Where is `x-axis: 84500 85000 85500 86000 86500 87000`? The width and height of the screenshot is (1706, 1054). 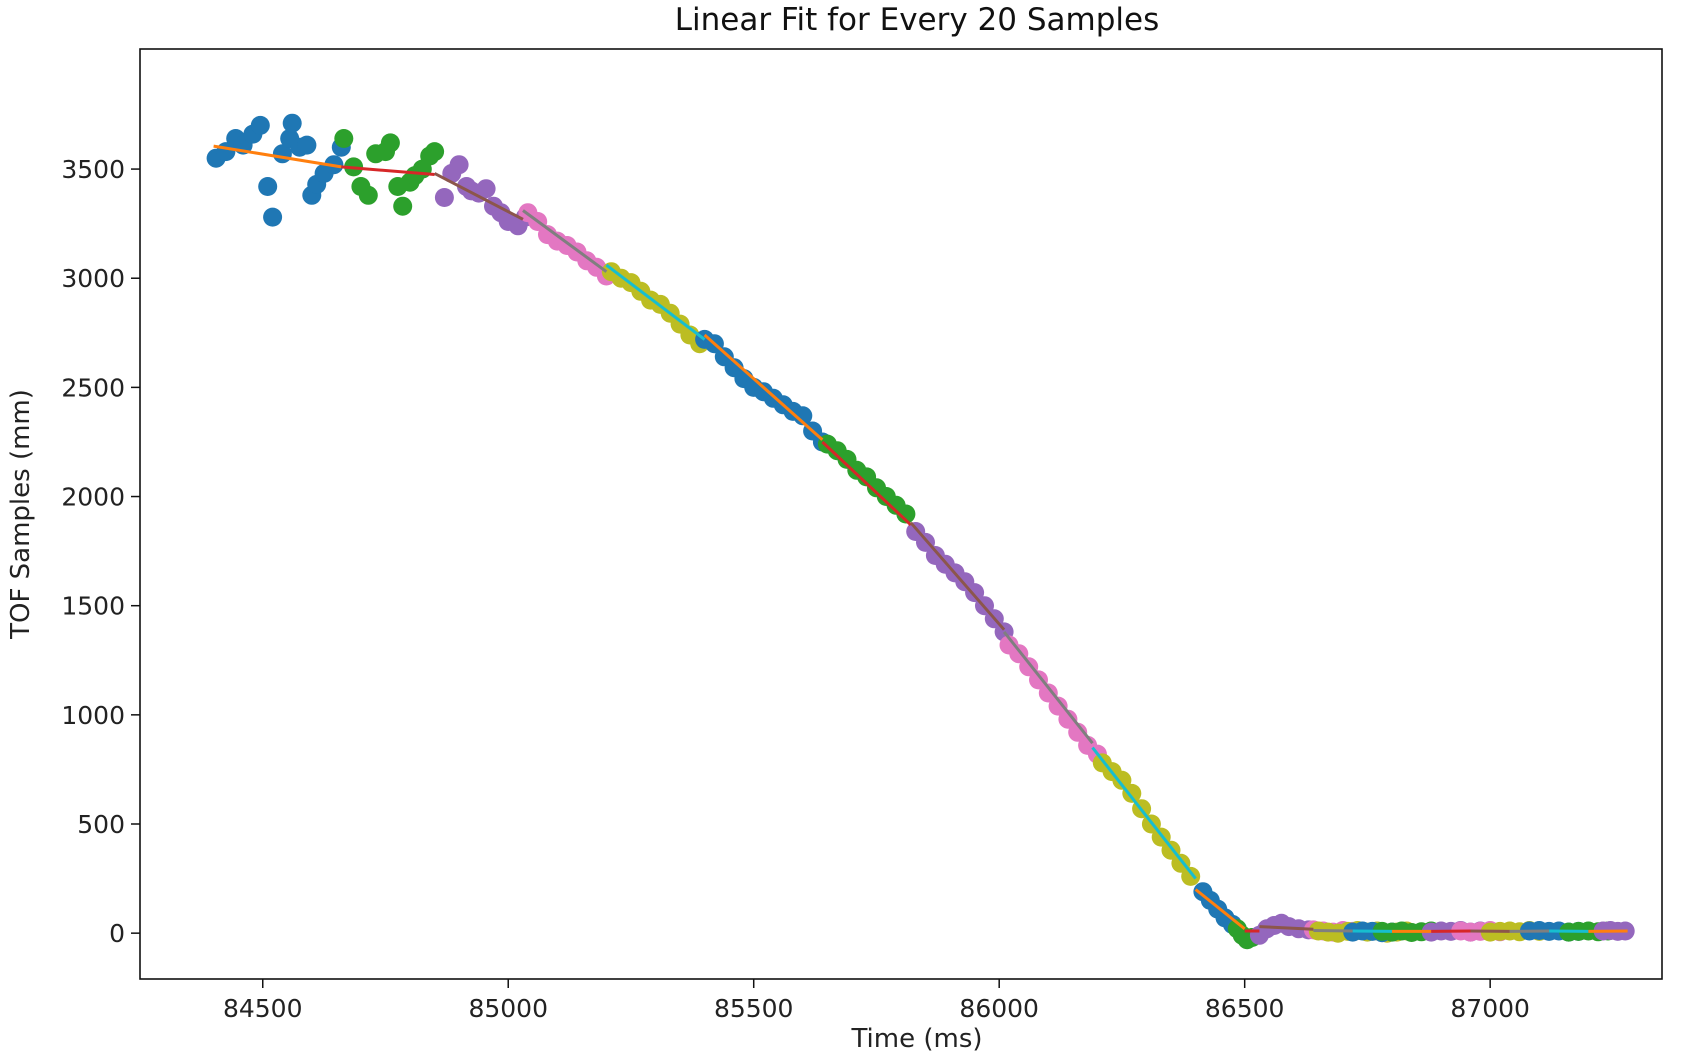
x-axis: 84500 85000 85500 86000 86500 87000 is located at coordinates (876, 1001).